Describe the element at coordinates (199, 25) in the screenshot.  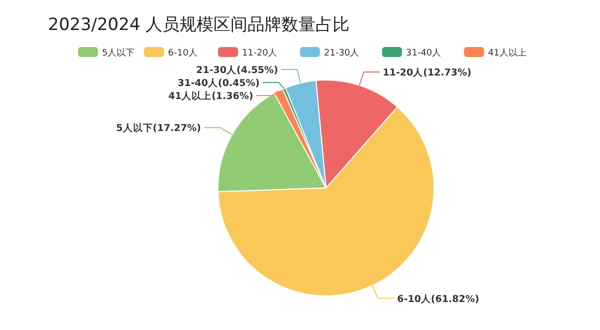
I see `chart-title: 2023/2024 人员规模区间品牌数量占比` at that location.